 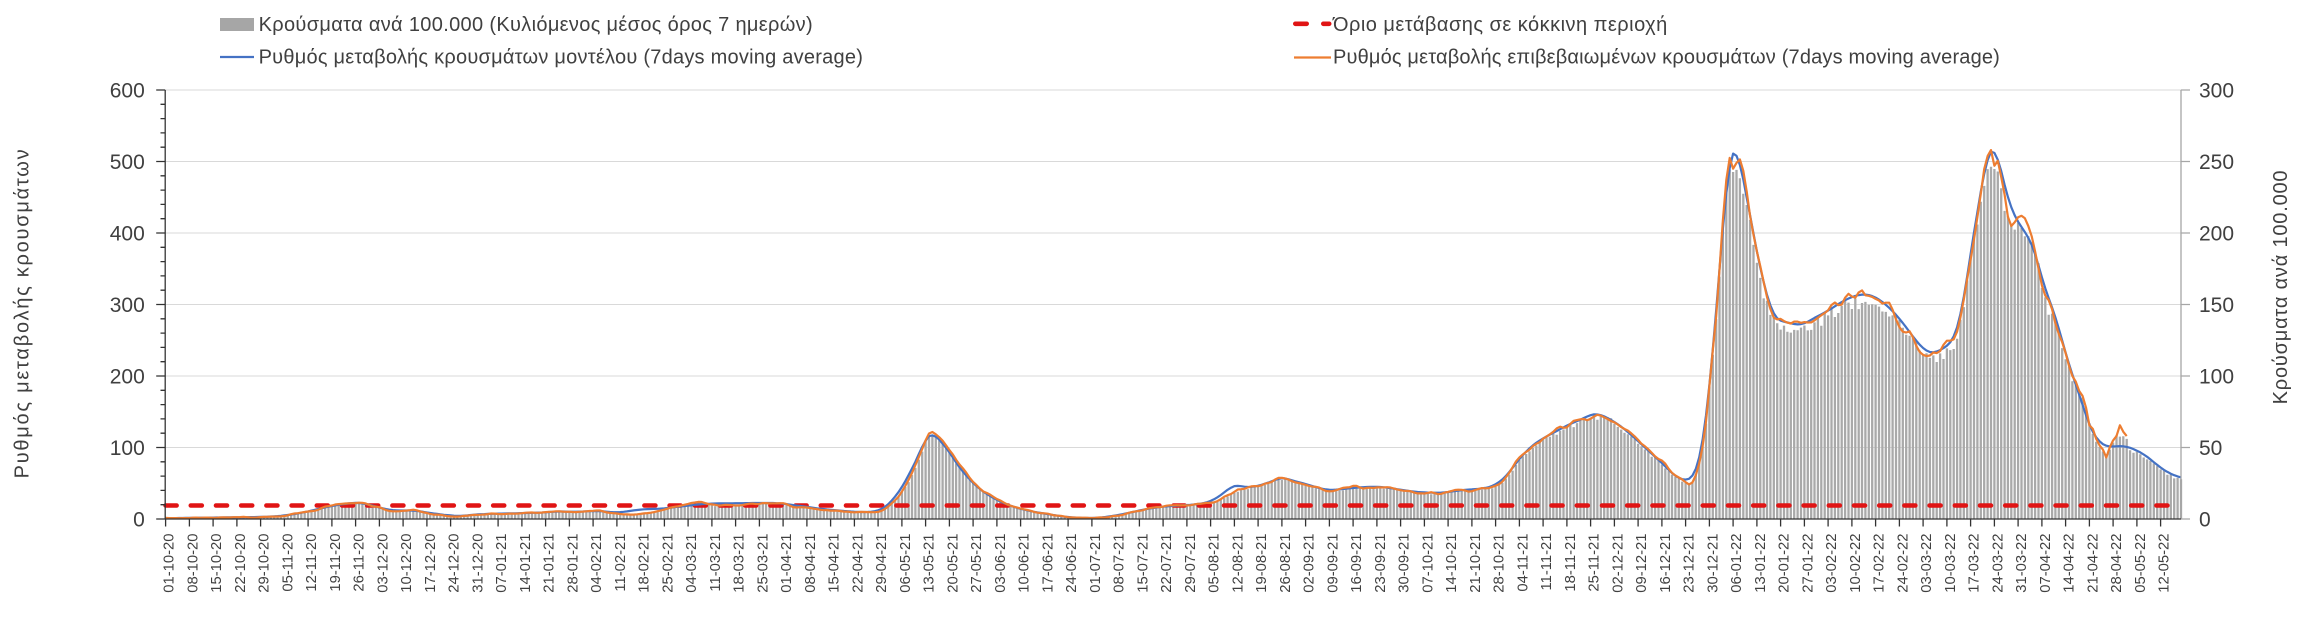 What do you see at coordinates (2117, 563) in the screenshot?
I see `svg-text: 28-04-22` at bounding box center [2117, 563].